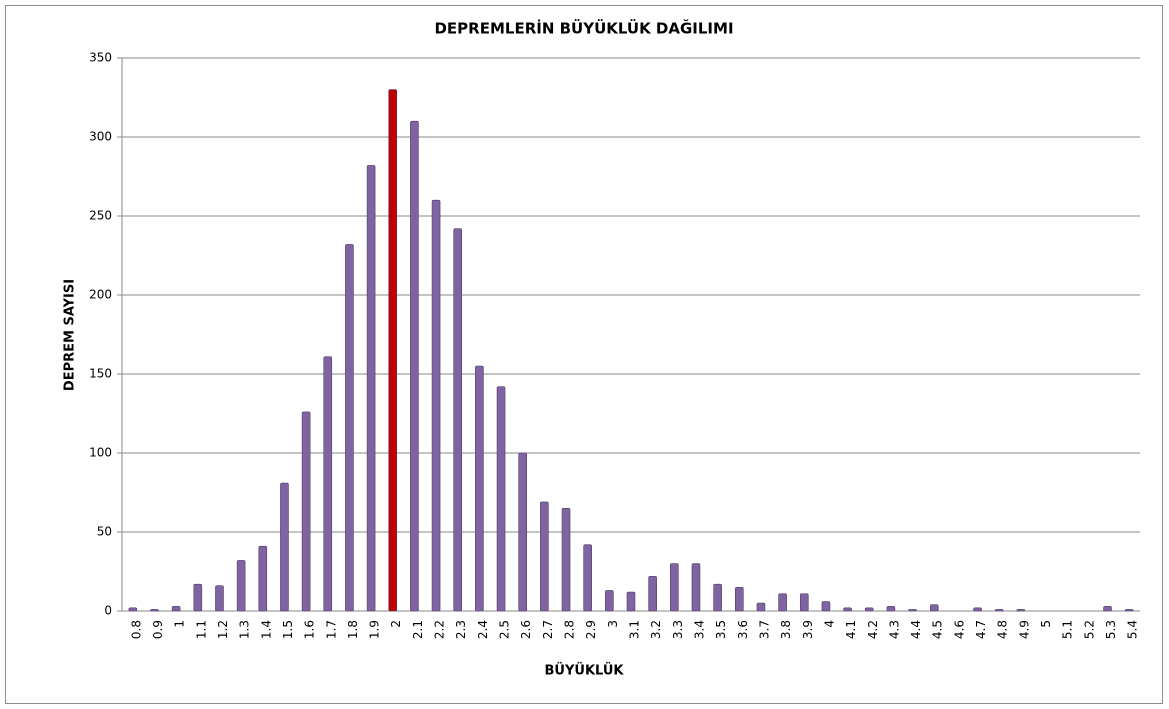 This screenshot has width=1169, height=709. Describe the element at coordinates (201, 629) in the screenshot. I see `x-tick-label: 1.1` at that location.